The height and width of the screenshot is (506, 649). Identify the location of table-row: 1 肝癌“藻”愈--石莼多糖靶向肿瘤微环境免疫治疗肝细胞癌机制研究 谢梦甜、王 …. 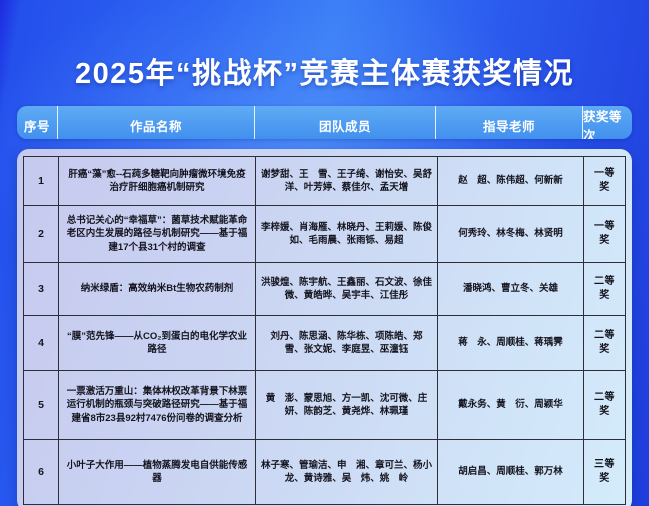
(324, 181).